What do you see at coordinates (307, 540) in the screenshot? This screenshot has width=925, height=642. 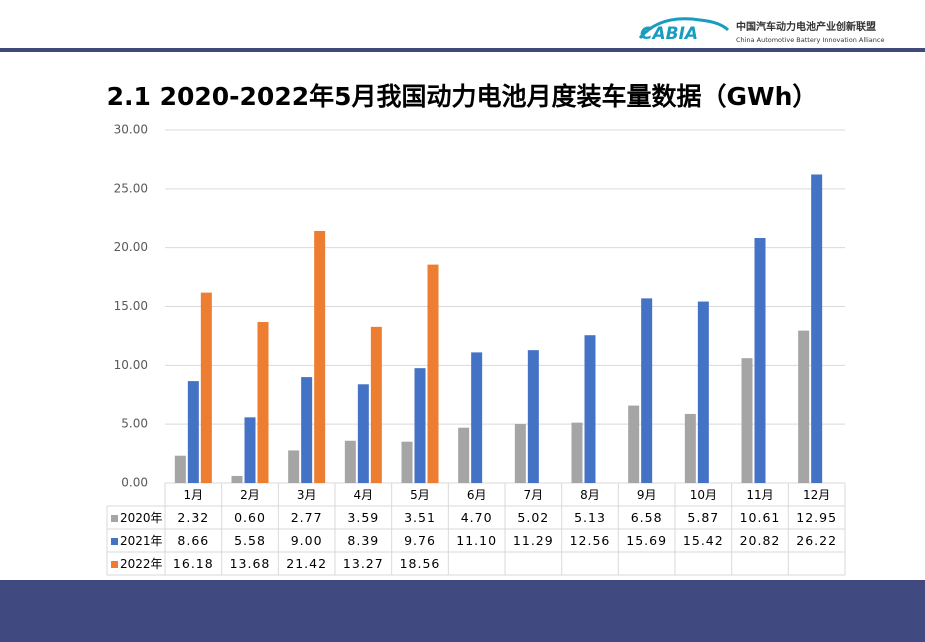 I see `table-value: 9.00` at bounding box center [307, 540].